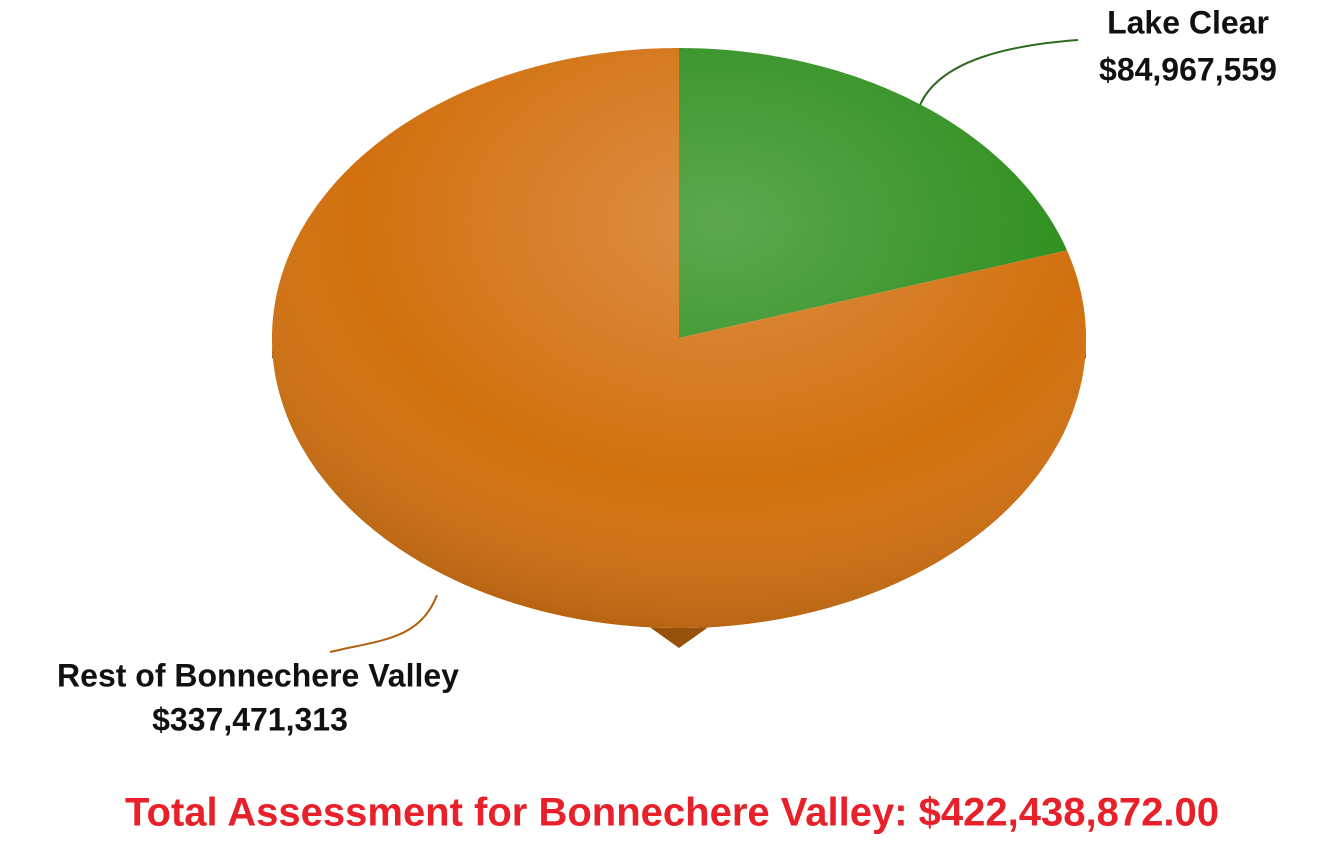 The width and height of the screenshot is (1329, 841). What do you see at coordinates (258, 675) in the screenshot?
I see `slice-label: Rest of Bonnechere Valley` at bounding box center [258, 675].